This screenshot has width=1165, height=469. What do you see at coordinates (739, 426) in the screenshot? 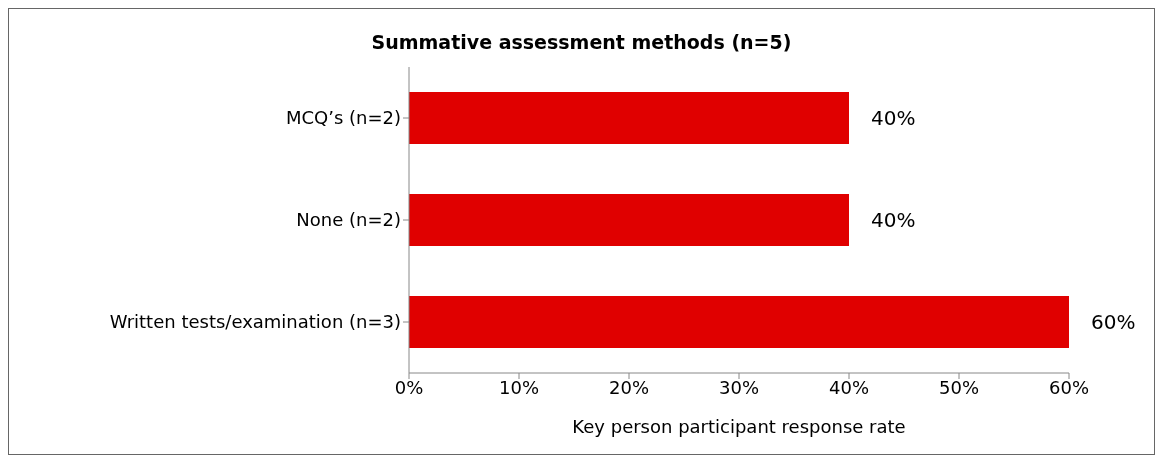
I see `x-axis-title: Key person participant response rate` at bounding box center [739, 426].